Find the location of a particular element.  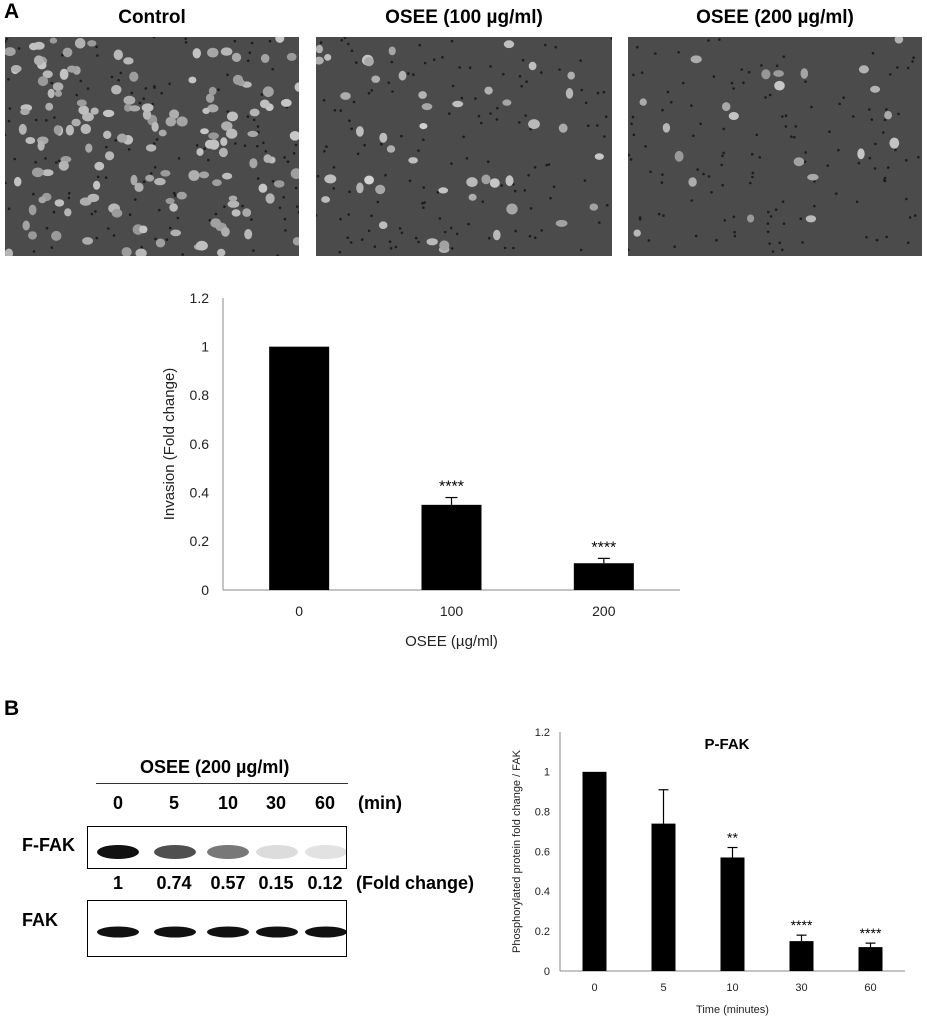

blot-band is located at coordinates (228, 852).